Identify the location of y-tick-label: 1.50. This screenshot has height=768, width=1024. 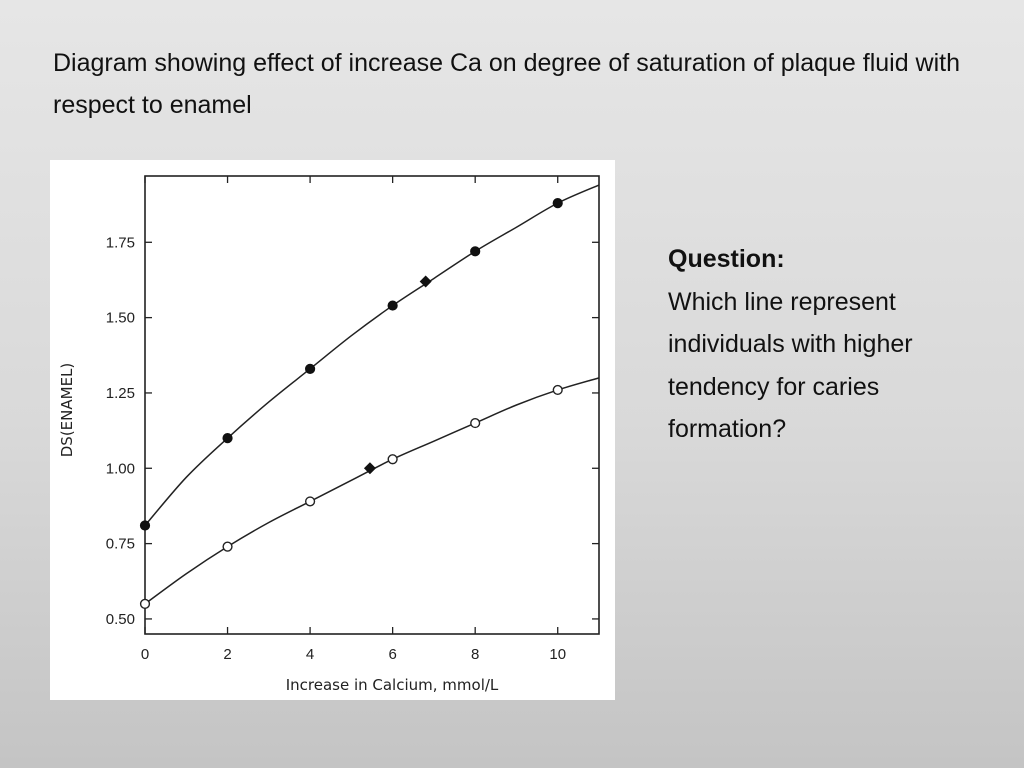
(120, 318).